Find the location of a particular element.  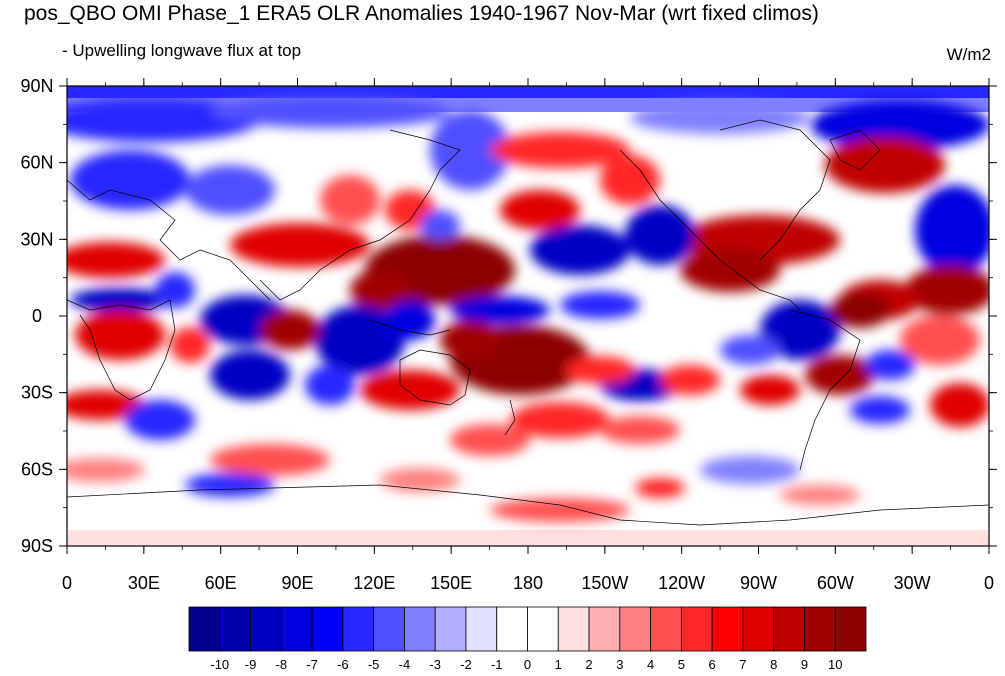

colorbar-label: 6 is located at coordinates (712, 664).